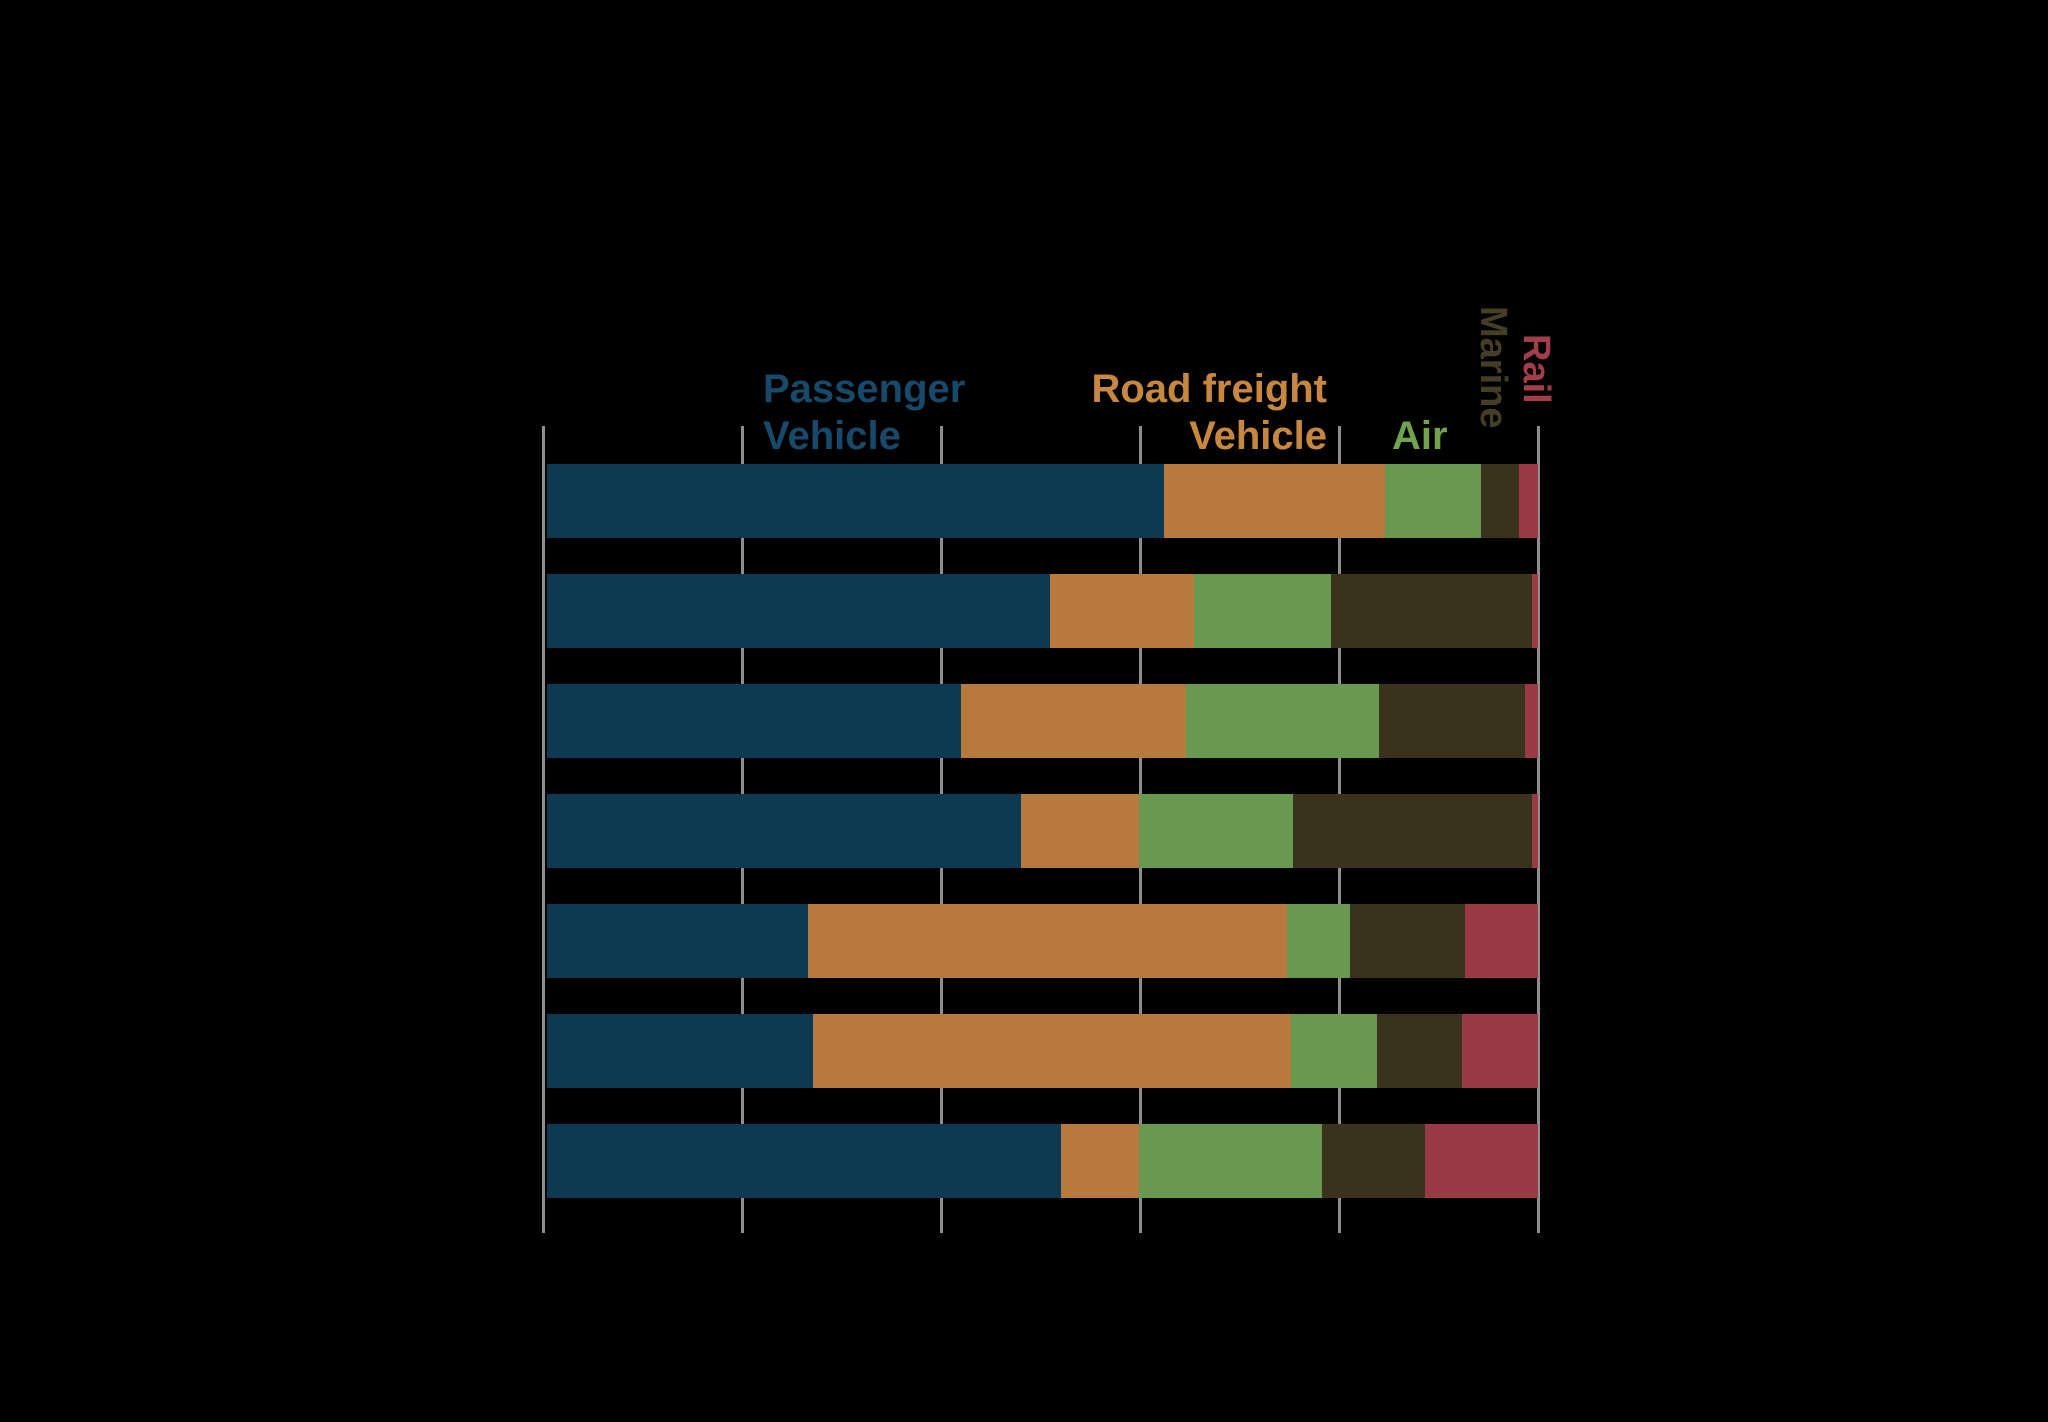 The image size is (2048, 1422). I want to click on series-label-passenger-line1: Passenger, so click(864, 389).